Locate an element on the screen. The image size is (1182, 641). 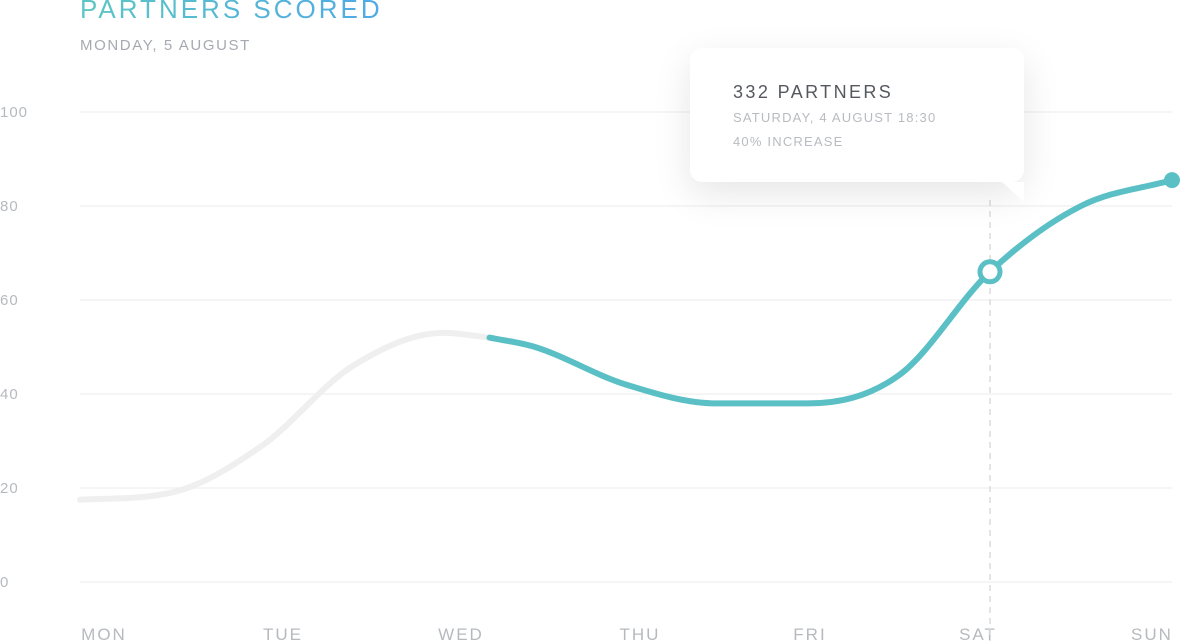
x-tick-label: WED is located at coordinates (461, 633).